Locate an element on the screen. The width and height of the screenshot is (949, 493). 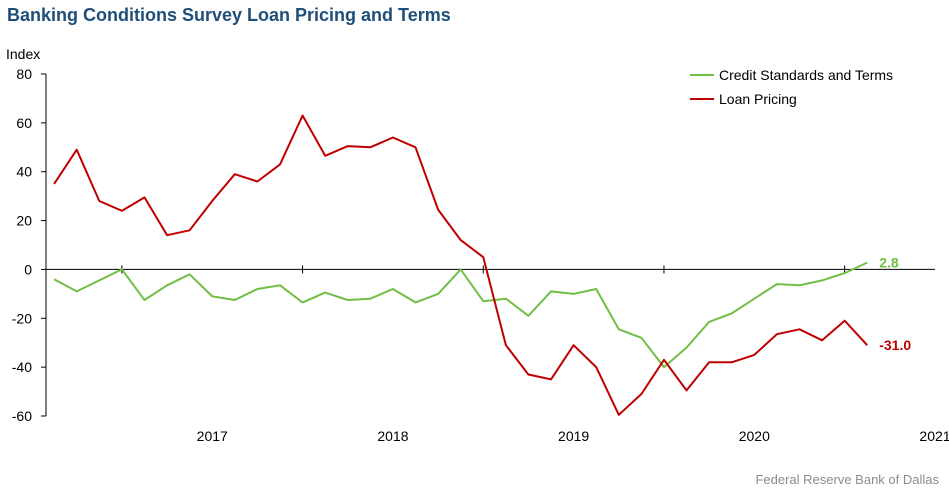
legend: Credit Standards and Terms Loan Pricing is located at coordinates (791, 87).